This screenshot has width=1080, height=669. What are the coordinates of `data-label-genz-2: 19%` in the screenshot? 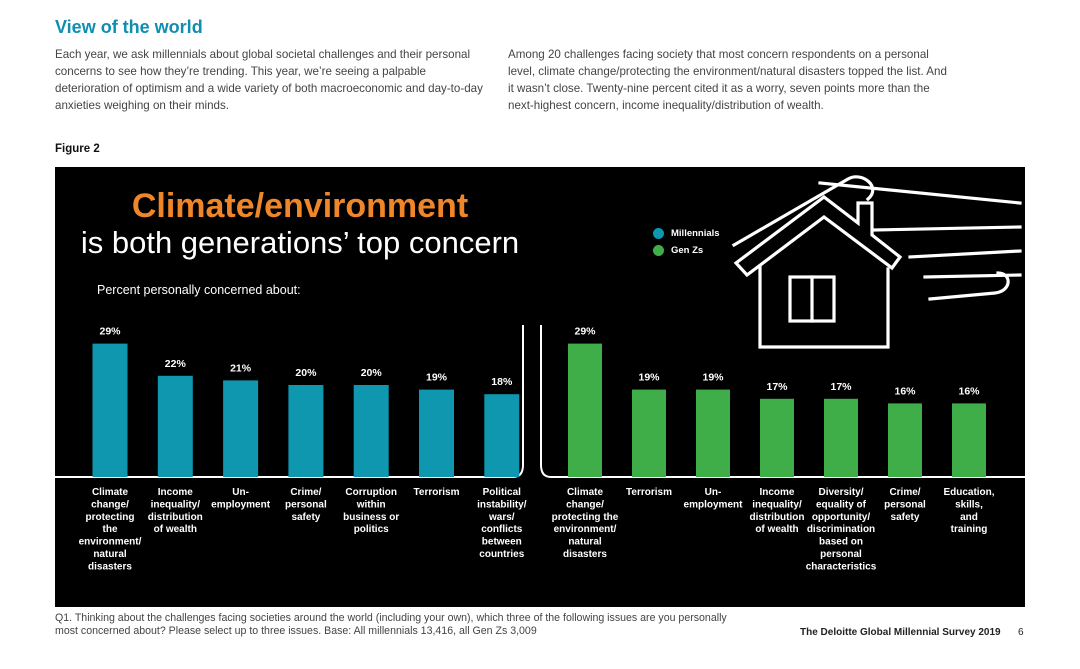 It's located at (649, 378).